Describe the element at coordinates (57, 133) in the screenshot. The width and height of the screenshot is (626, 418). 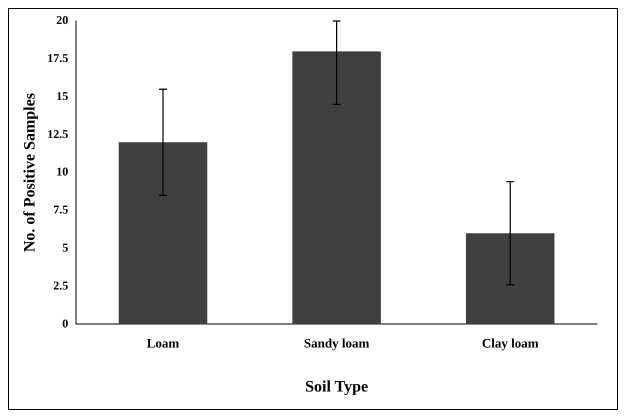
I see `y-tick-label: 12.5` at that location.